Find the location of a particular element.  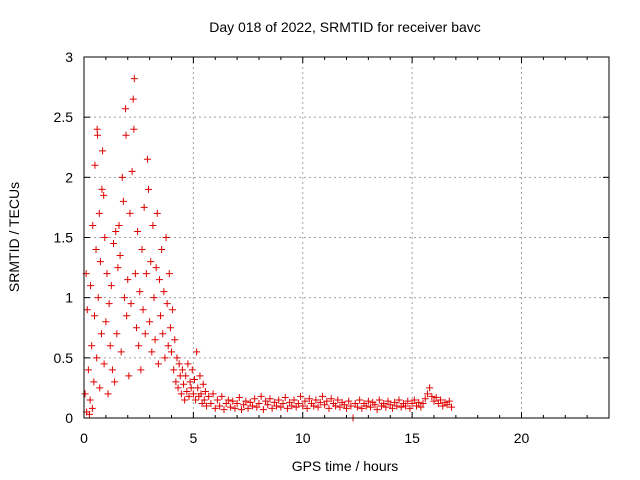

y-tick-label: 3 is located at coordinates (69, 57).